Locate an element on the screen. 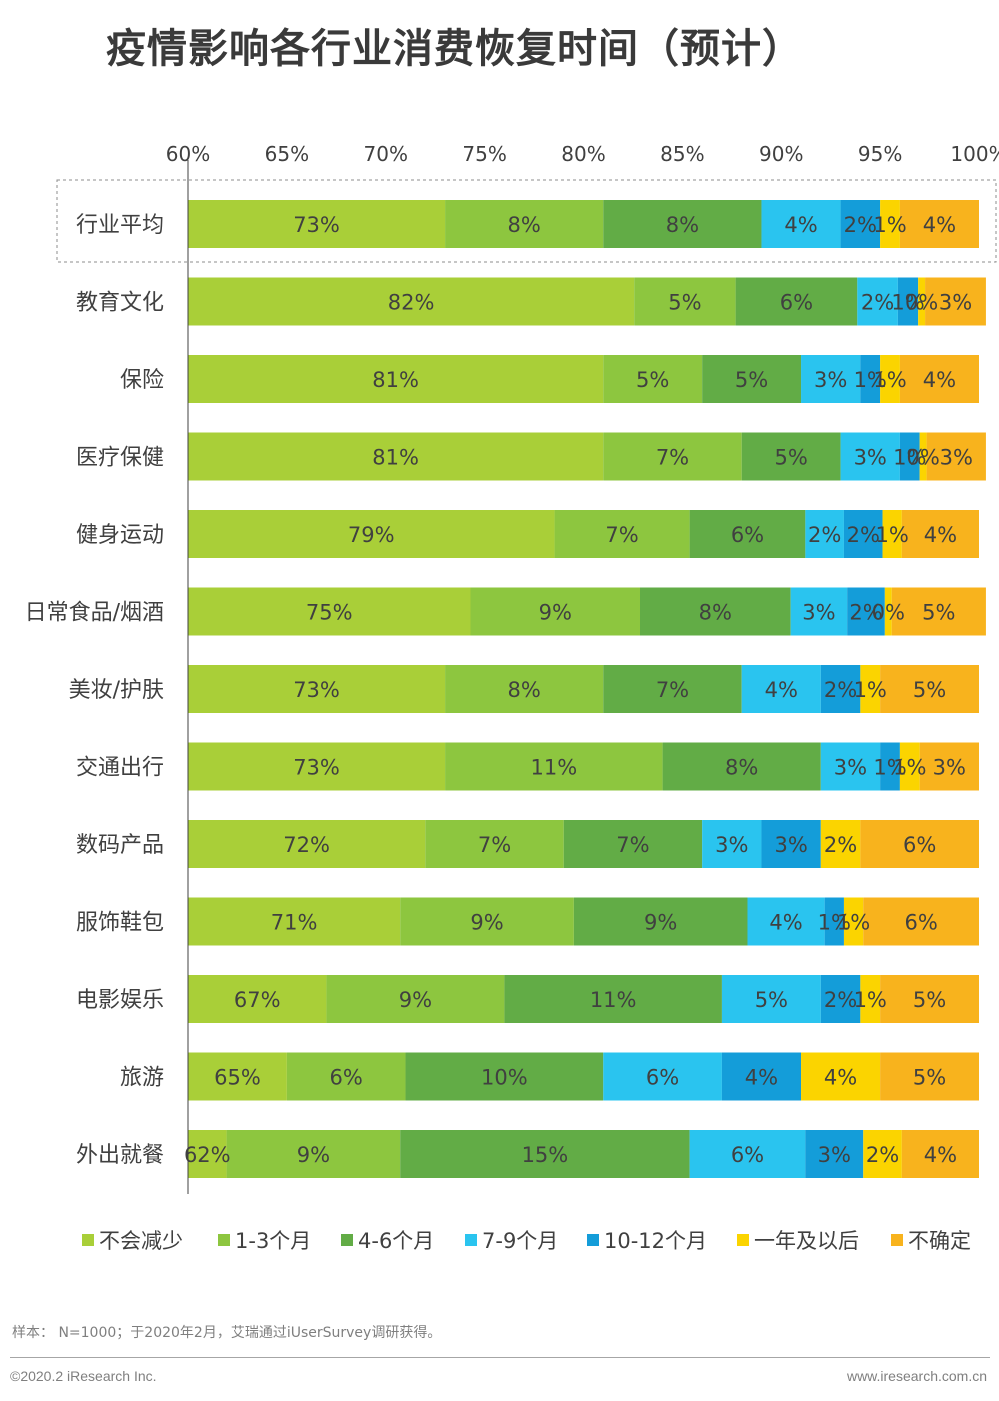 Image resolution: width=999 pixels, height=1401 pixels. data-label: 72% is located at coordinates (306, 845).